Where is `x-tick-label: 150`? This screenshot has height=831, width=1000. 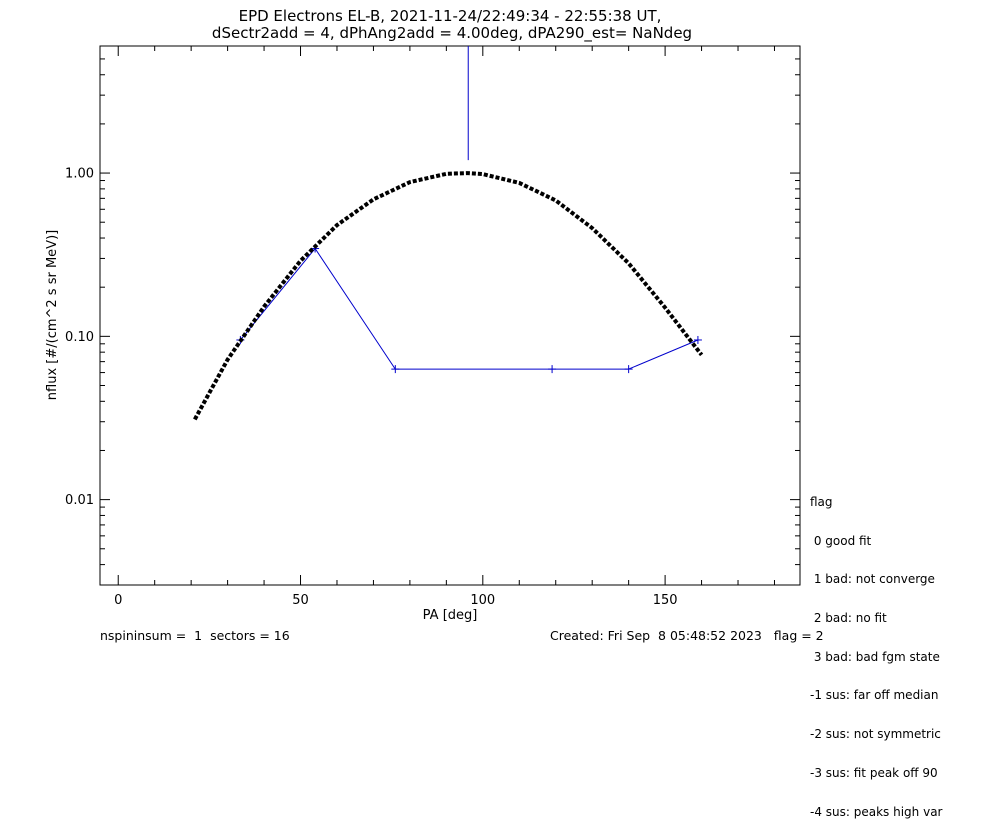
x-tick-label: 150 is located at coordinates (665, 600).